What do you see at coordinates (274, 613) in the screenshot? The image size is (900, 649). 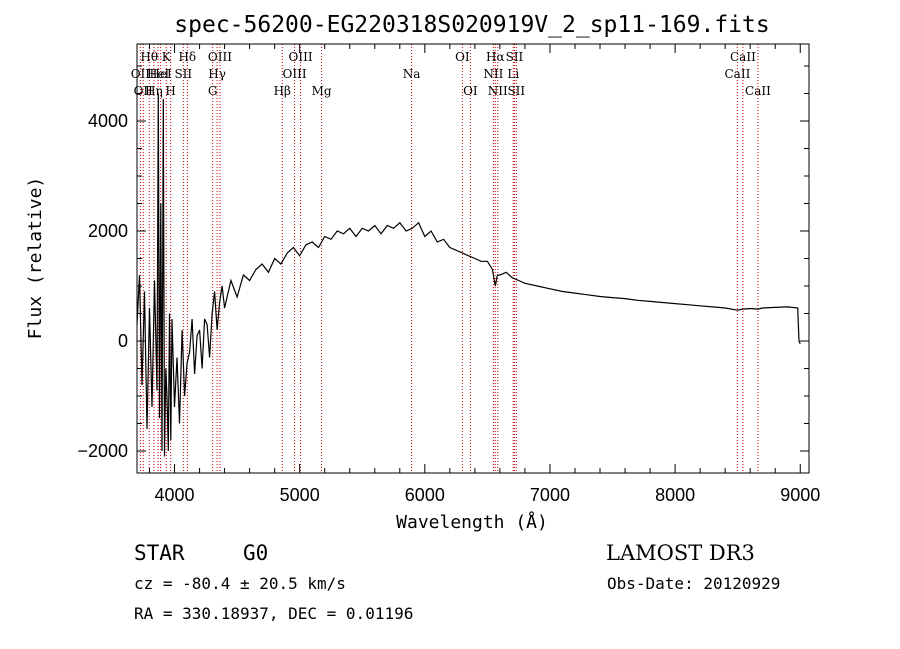 I see `coordinates: RA = 330.18937, DEC = 0.01196` at bounding box center [274, 613].